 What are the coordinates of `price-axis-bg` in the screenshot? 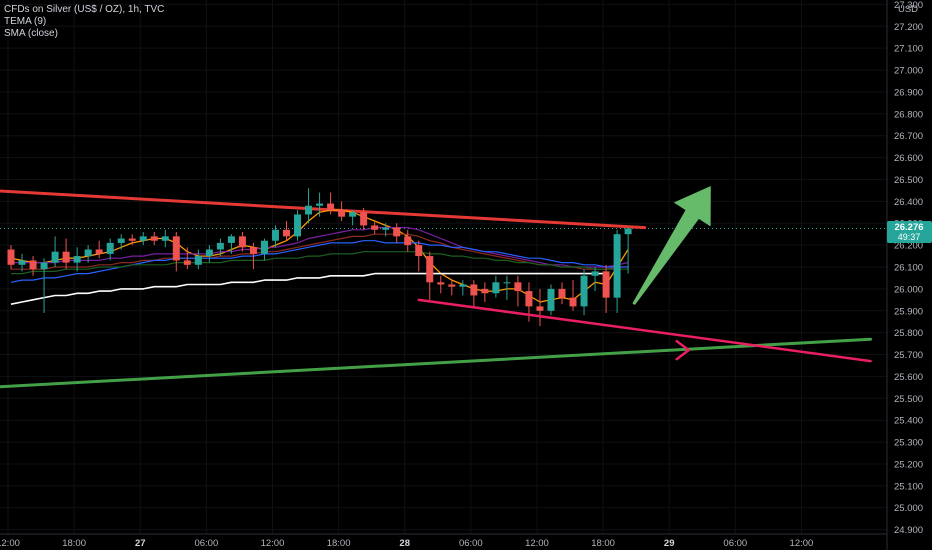 It's located at (909, 275).